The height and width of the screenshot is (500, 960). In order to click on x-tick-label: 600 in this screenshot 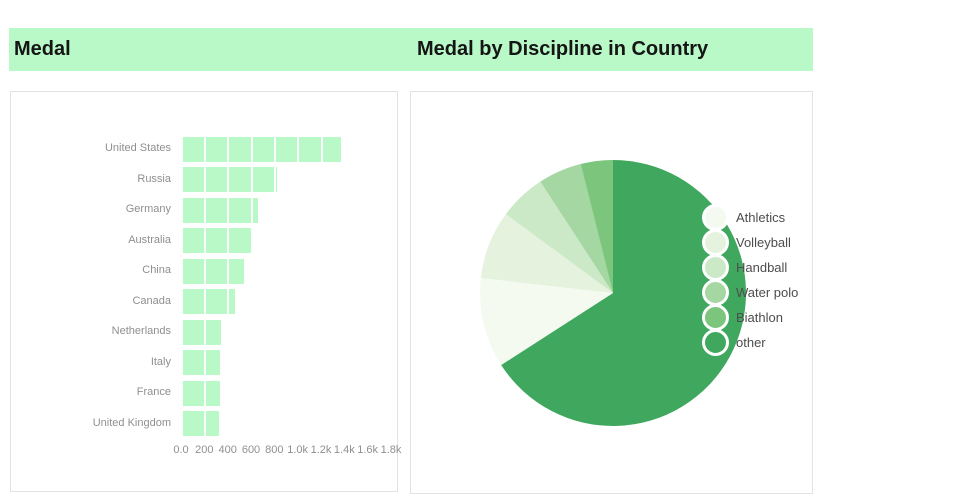, I will do `click(251, 450)`.